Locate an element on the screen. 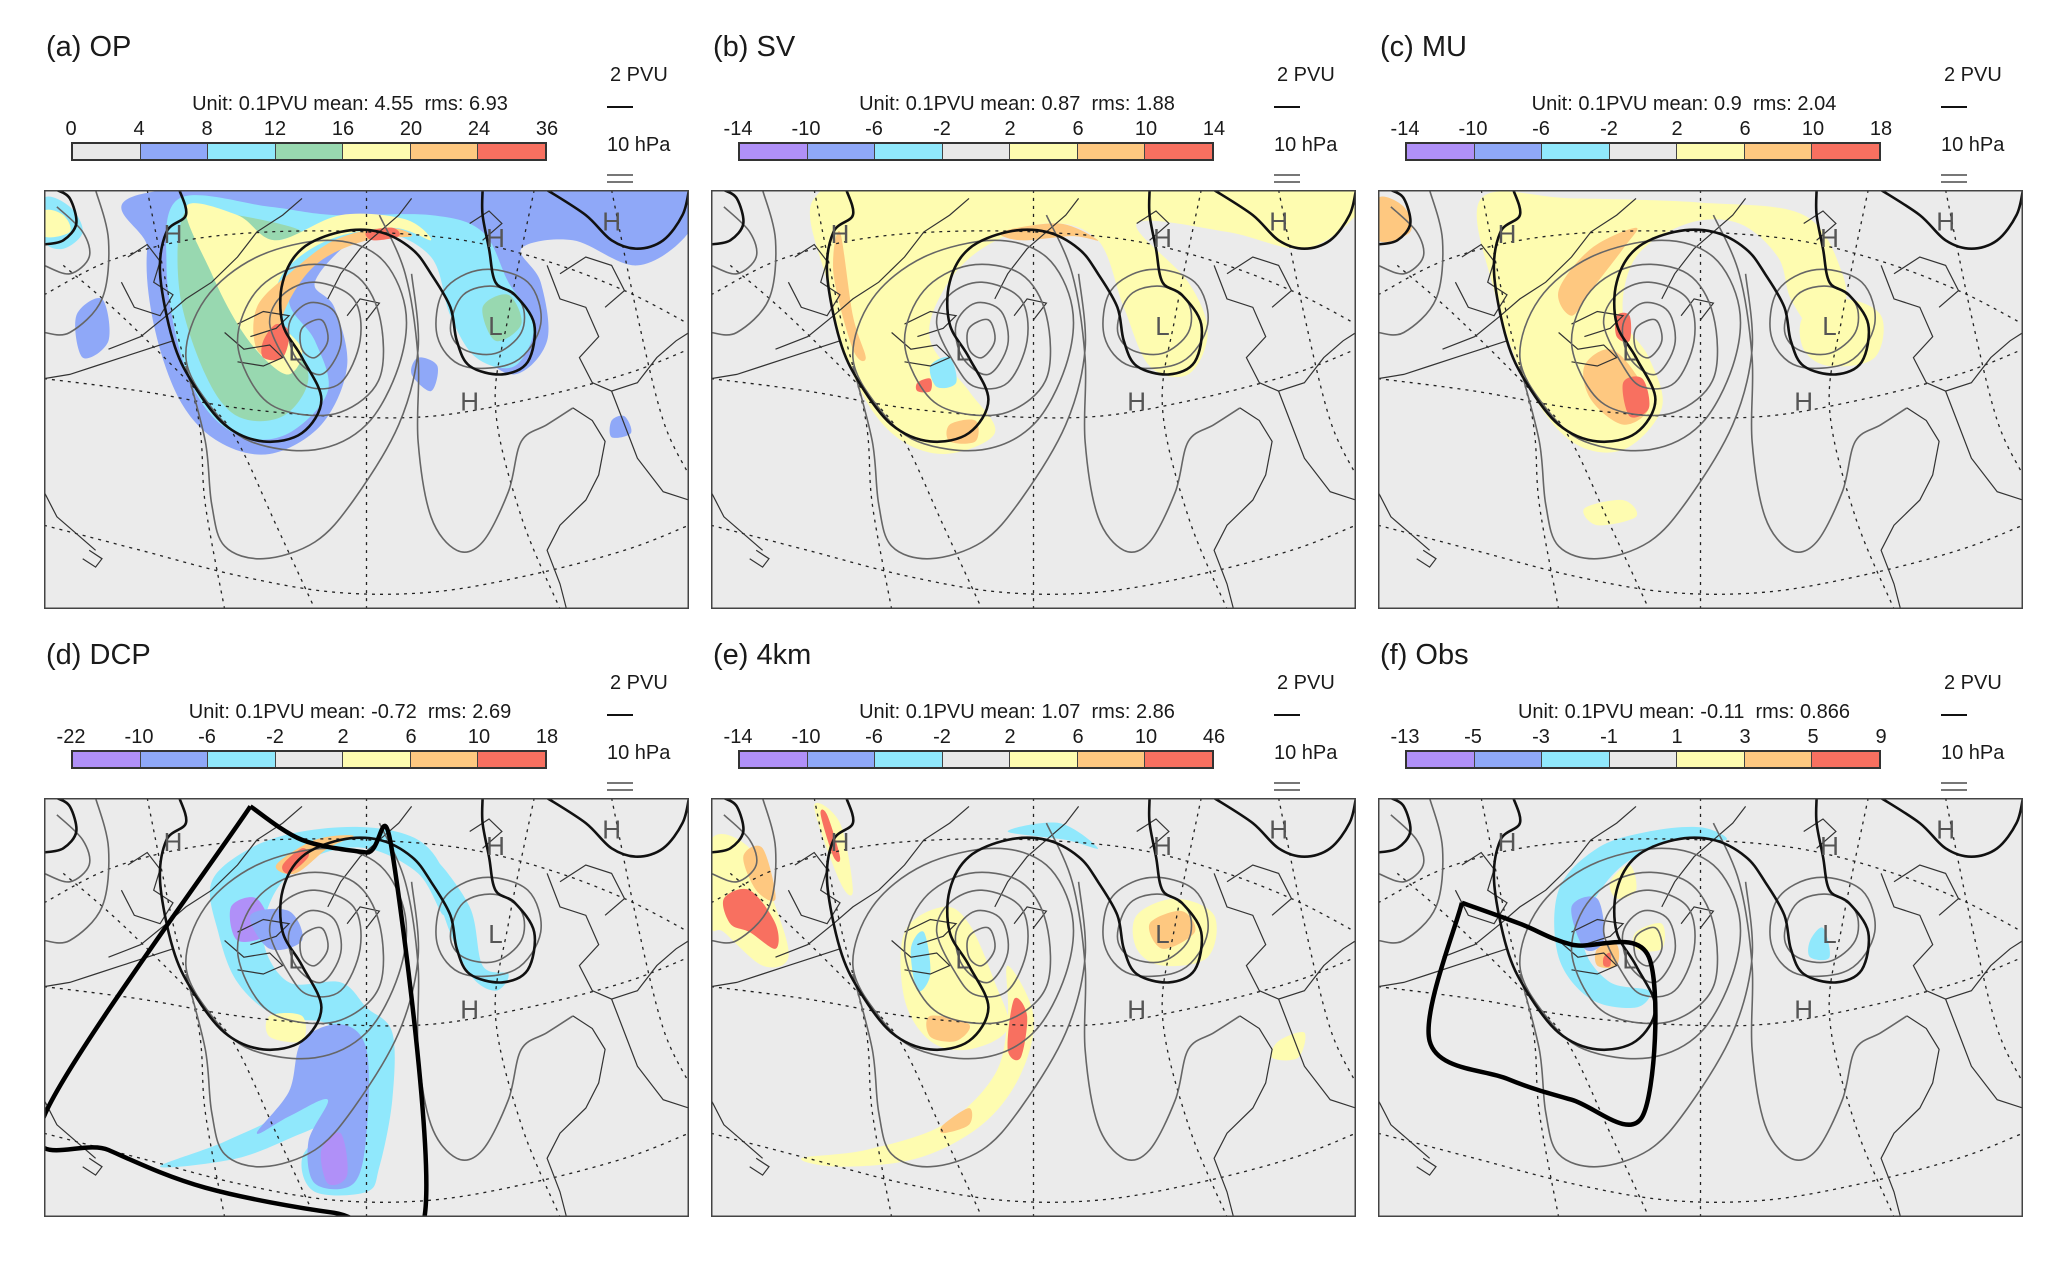 The image size is (2067, 1274). colorbar-ticks: 0 4 8 12 16 20 24 36 is located at coordinates (311, 130).